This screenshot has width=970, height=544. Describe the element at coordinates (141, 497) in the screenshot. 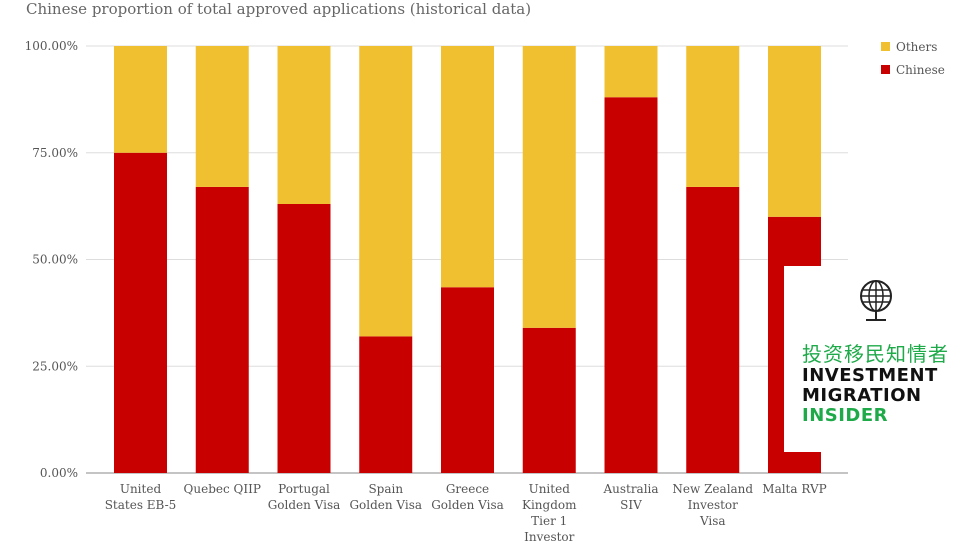

I see `x-tick-label: United States EB-5` at that location.